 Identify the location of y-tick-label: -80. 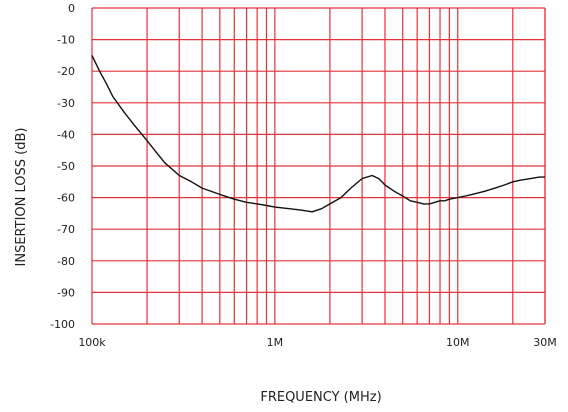
(66, 261).